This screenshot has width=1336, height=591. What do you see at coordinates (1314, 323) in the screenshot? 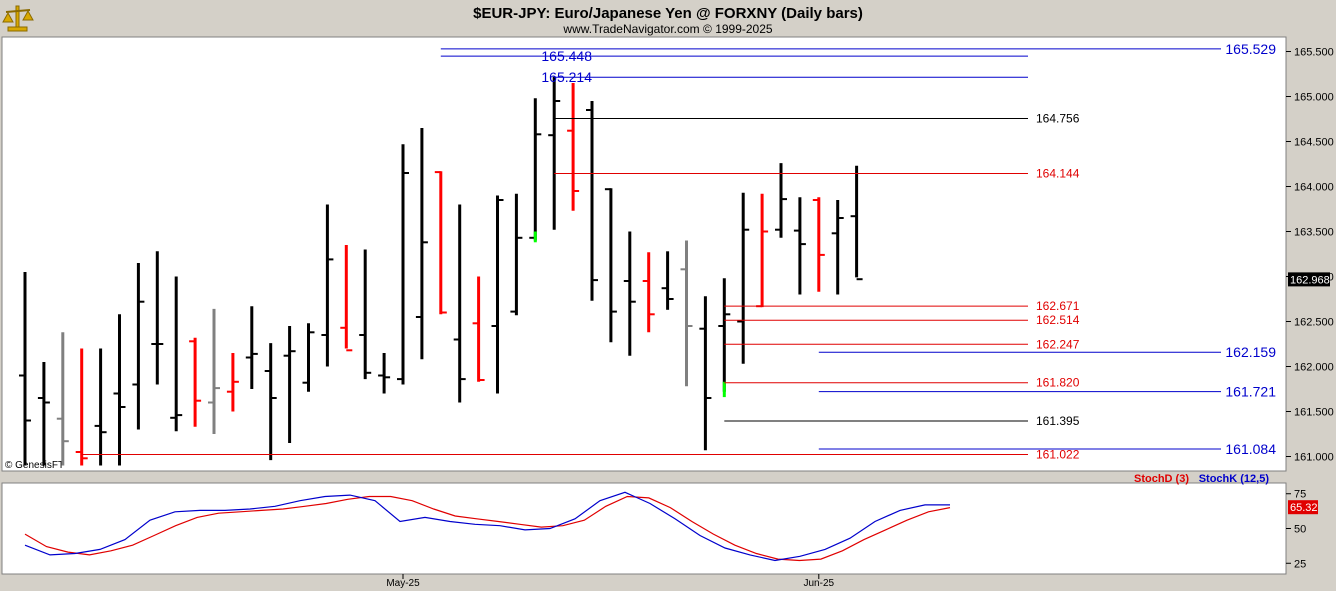
I see `price-tick-label: 162.500` at bounding box center [1314, 323].